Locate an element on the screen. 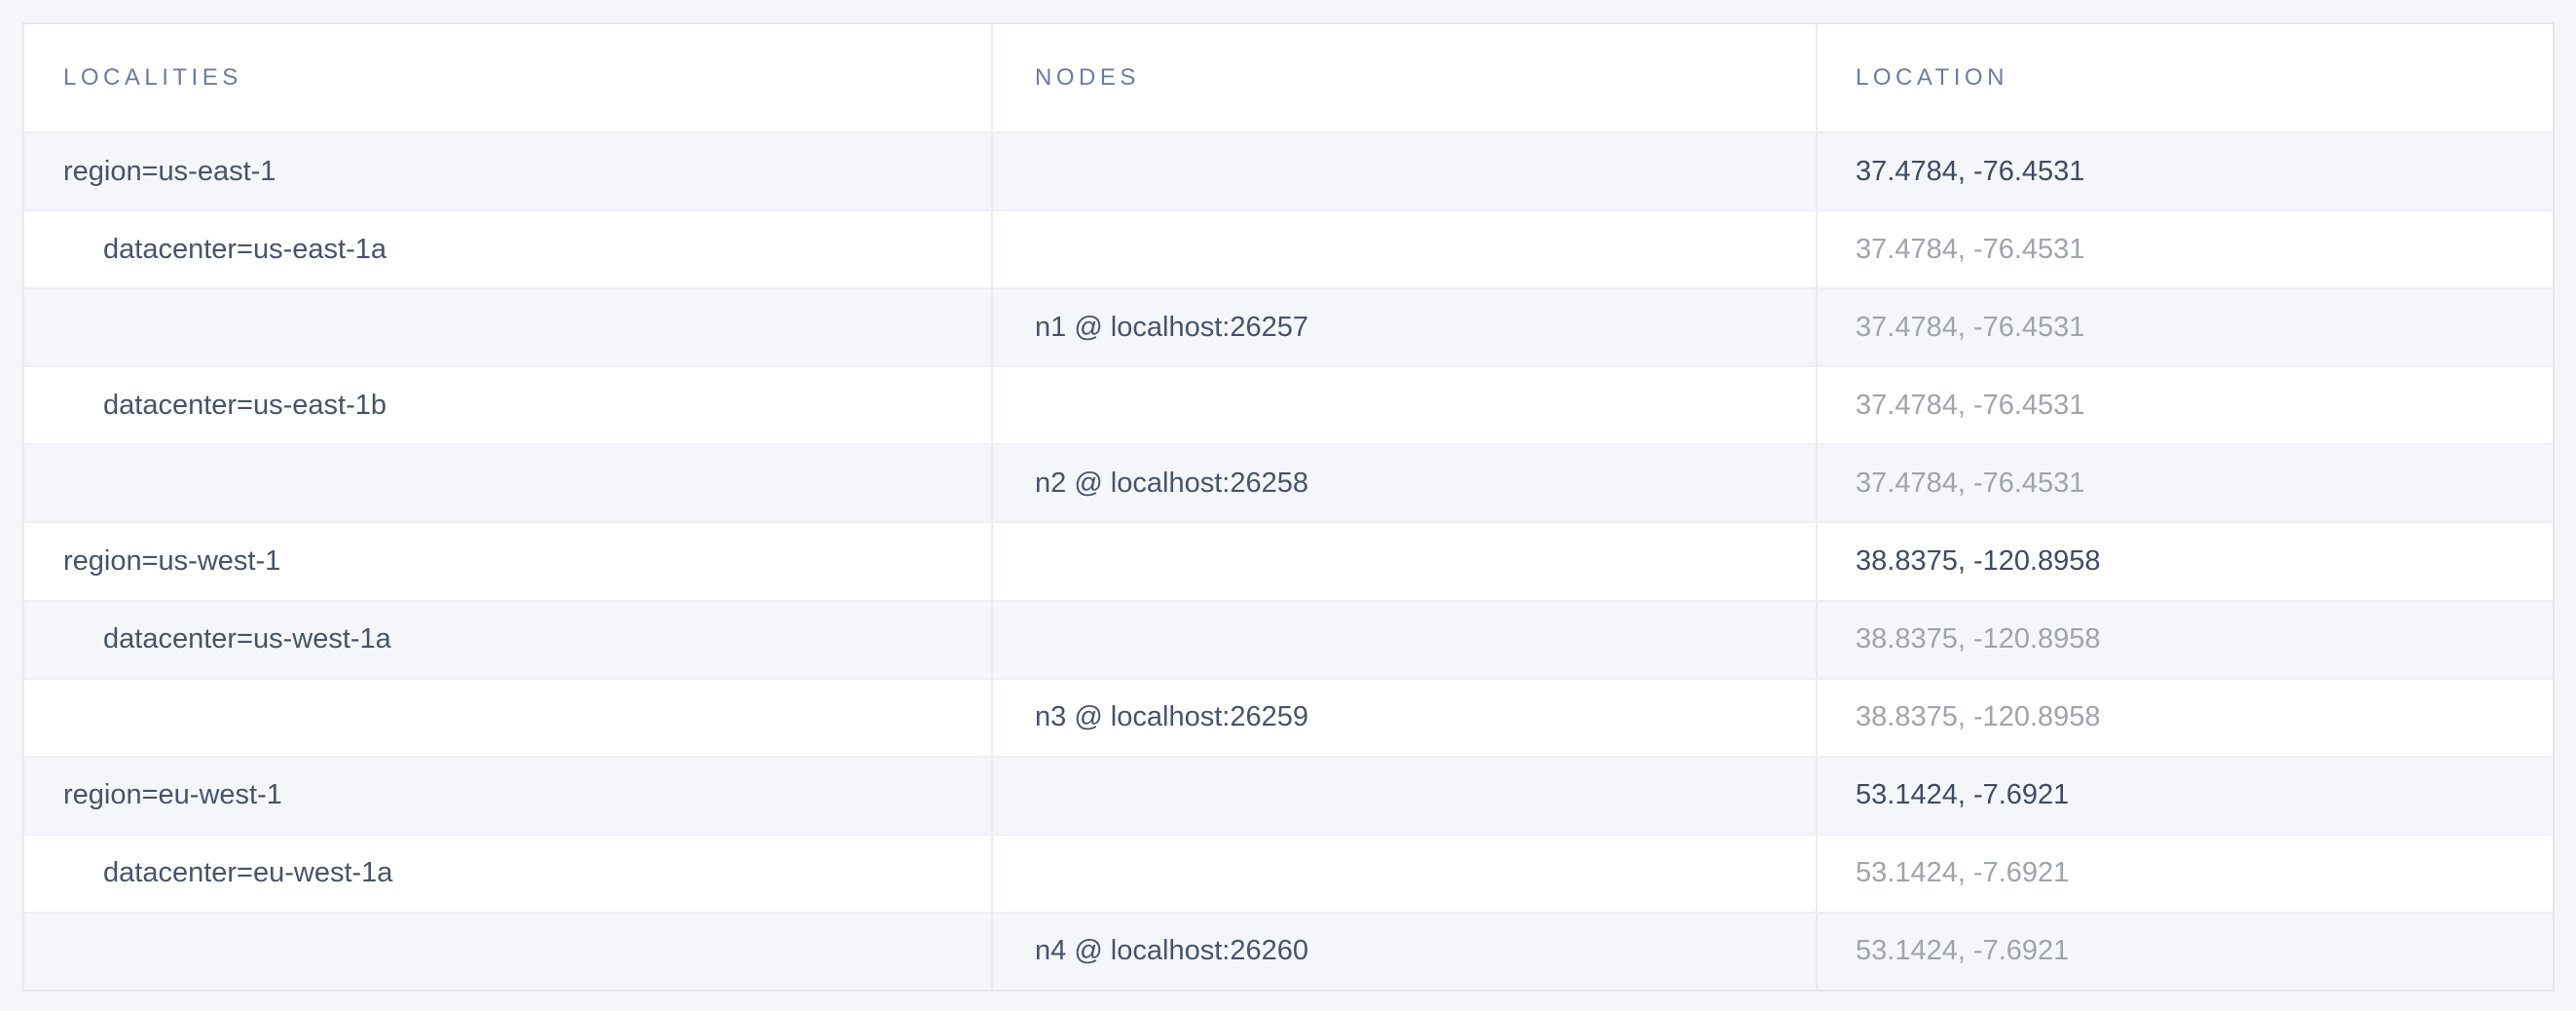 This screenshot has height=1011, width=2576. node-label: n1 @ localhost:26257 is located at coordinates (1171, 327).